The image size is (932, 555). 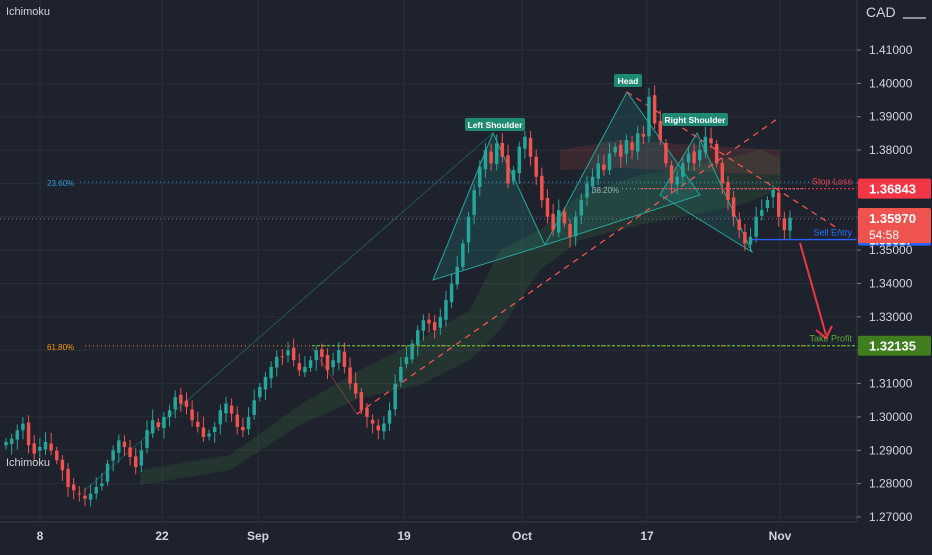 What do you see at coordinates (489, 206) in the screenshot?
I see `left-shoulder-triangle` at bounding box center [489, 206].